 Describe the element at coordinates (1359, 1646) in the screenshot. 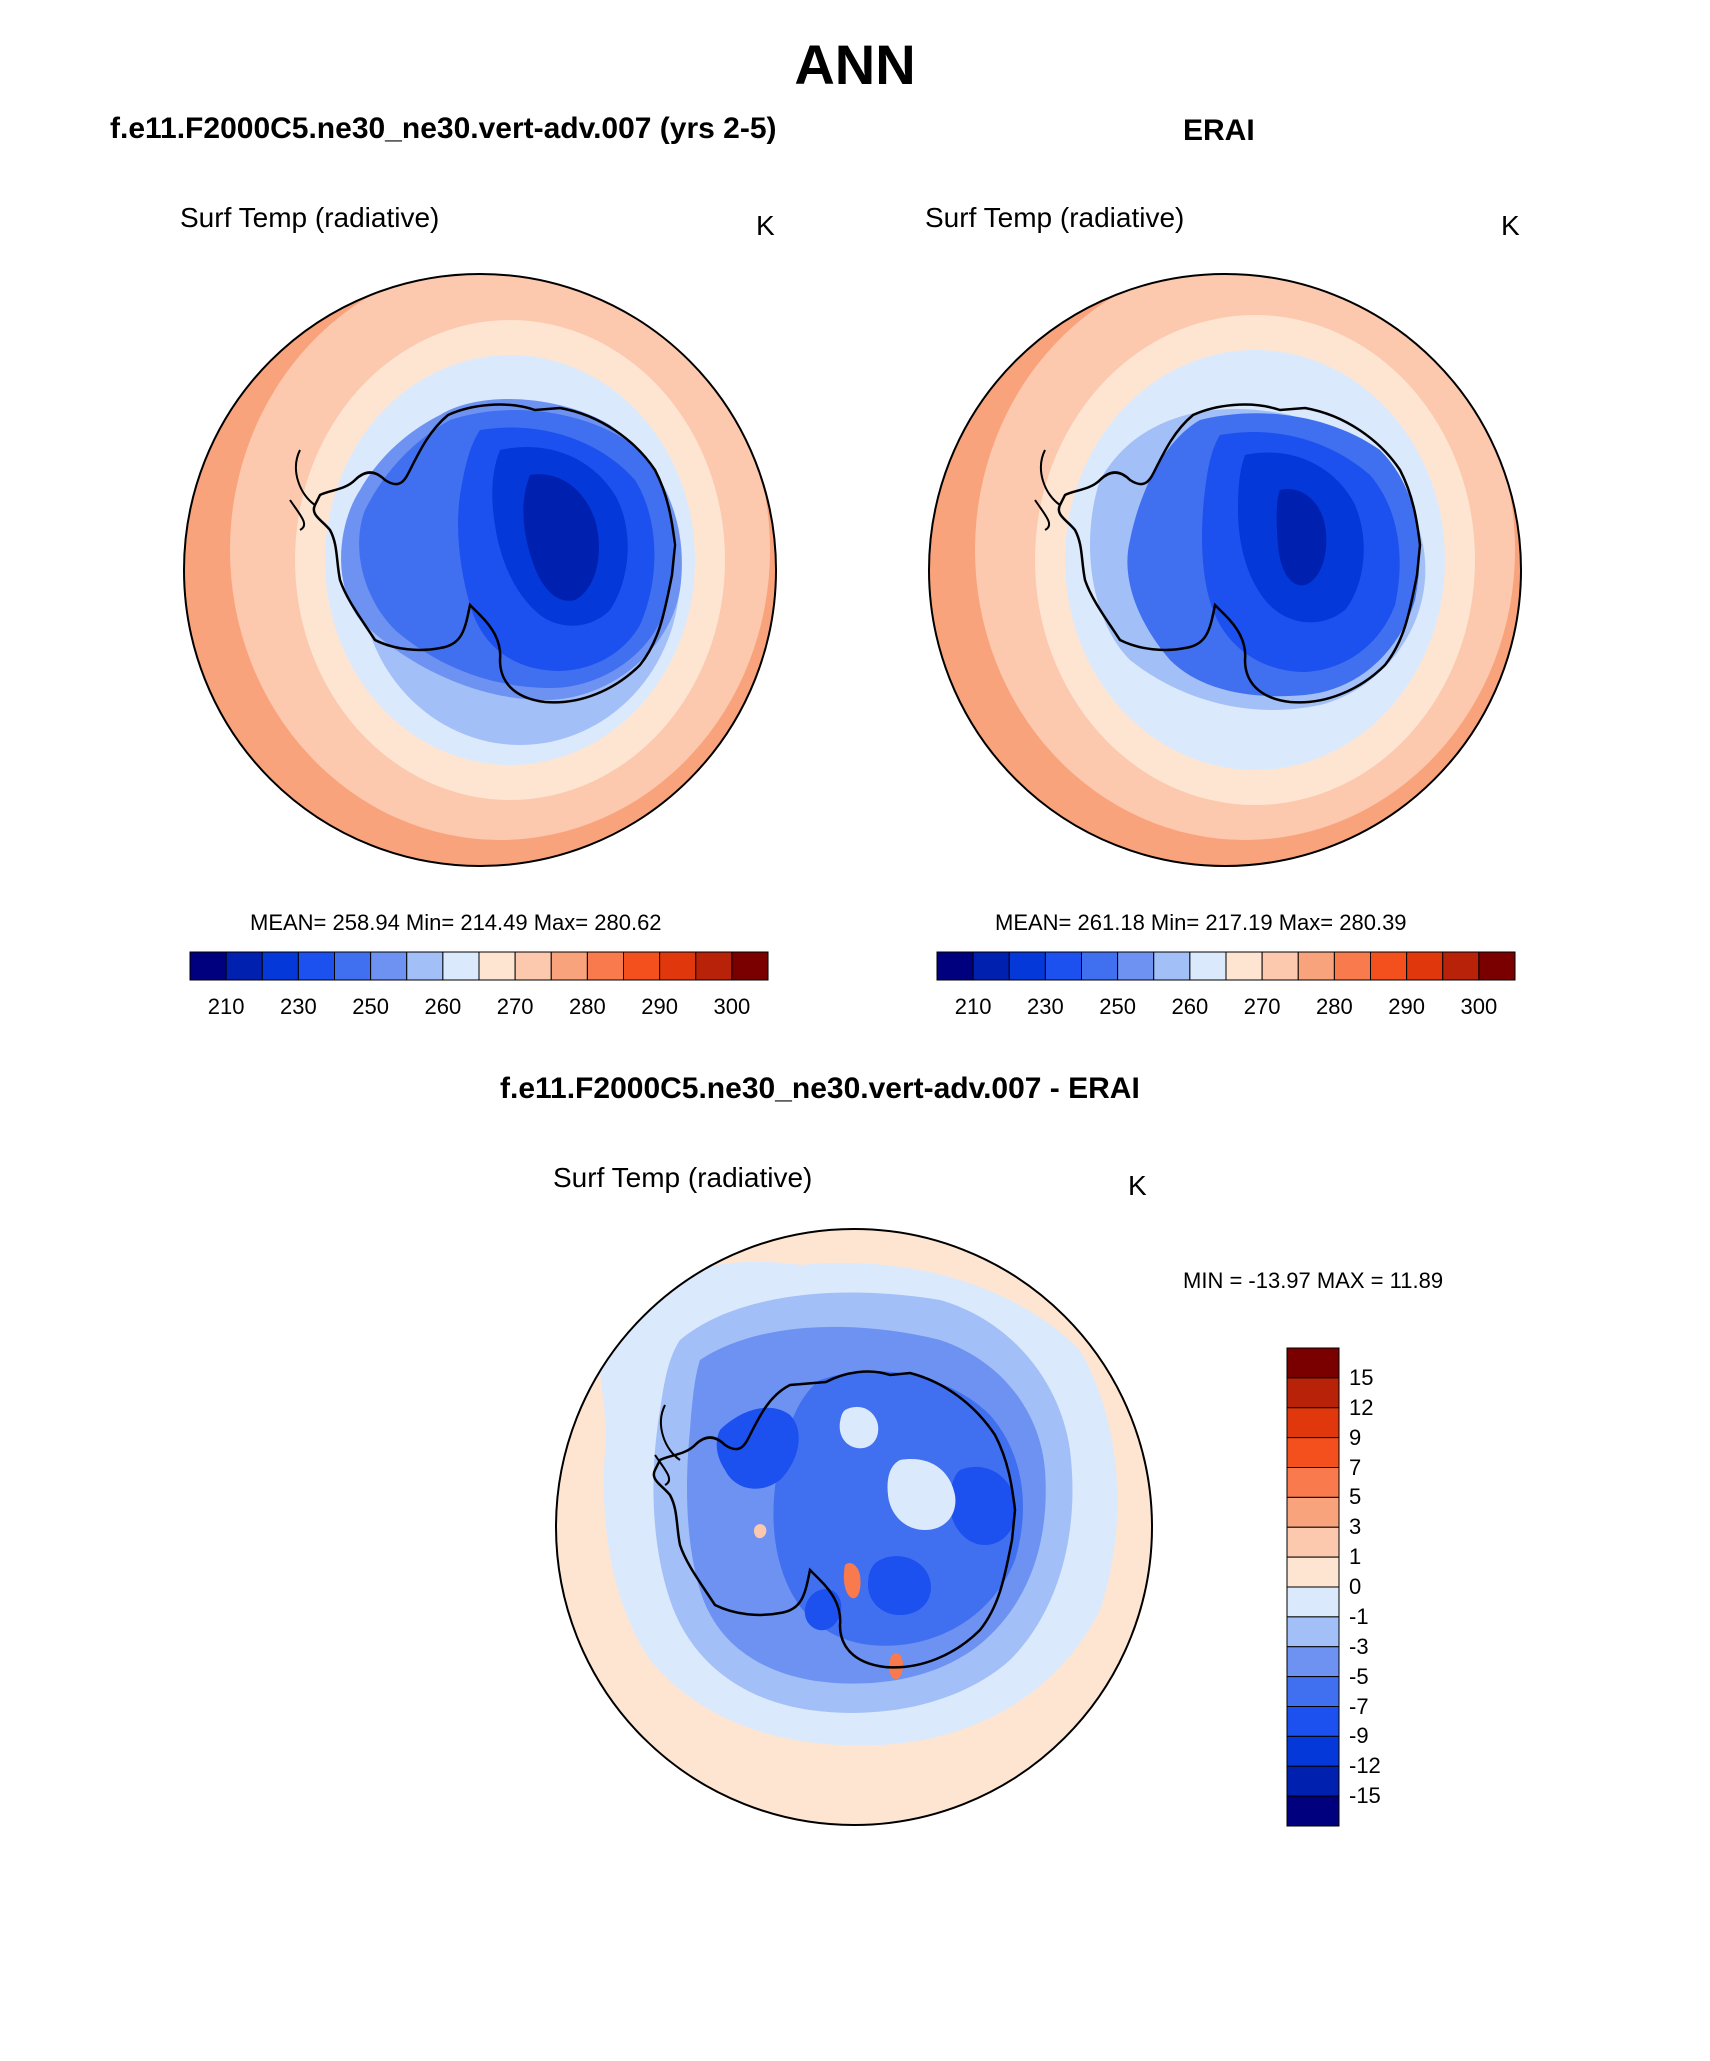

I see `colorbar-tick-label: -3` at that location.